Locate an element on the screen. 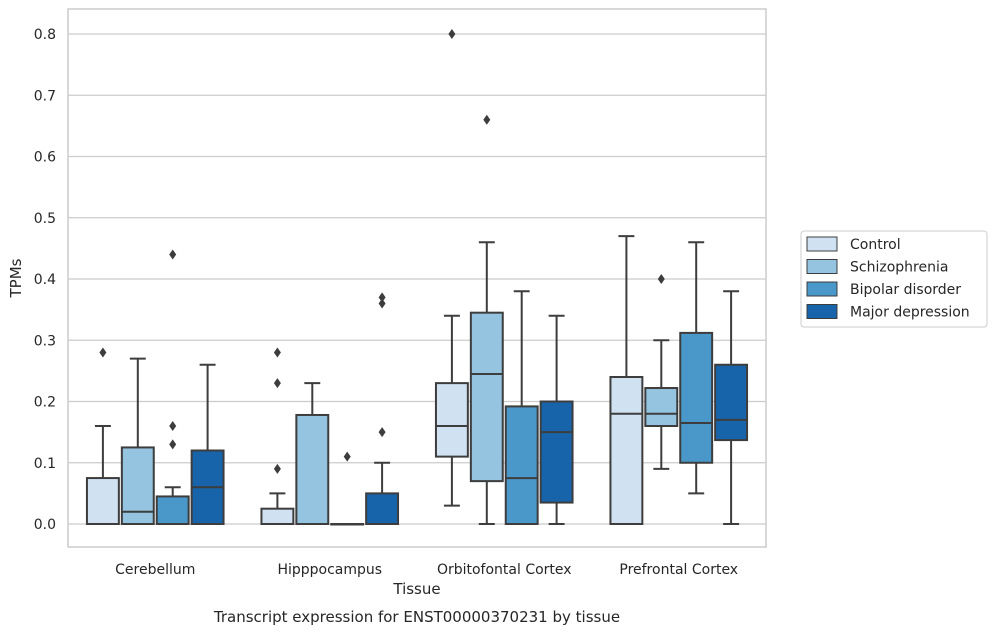  y-tick-label: 0.4 is located at coordinates (45, 280).